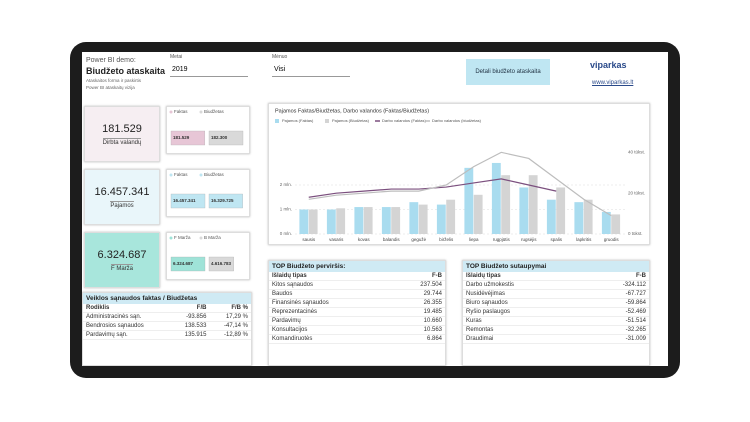 This screenshot has width=750, height=422. I want to click on y2-tick-label: 0 tūkst., so click(635, 233).